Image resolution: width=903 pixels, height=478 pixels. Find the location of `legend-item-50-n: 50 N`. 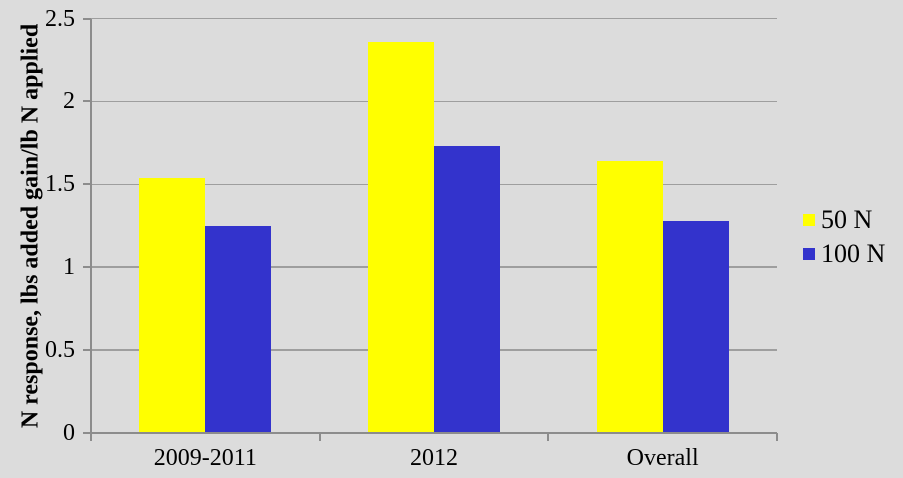

legend-item-50-n: 50 N is located at coordinates (844, 220).